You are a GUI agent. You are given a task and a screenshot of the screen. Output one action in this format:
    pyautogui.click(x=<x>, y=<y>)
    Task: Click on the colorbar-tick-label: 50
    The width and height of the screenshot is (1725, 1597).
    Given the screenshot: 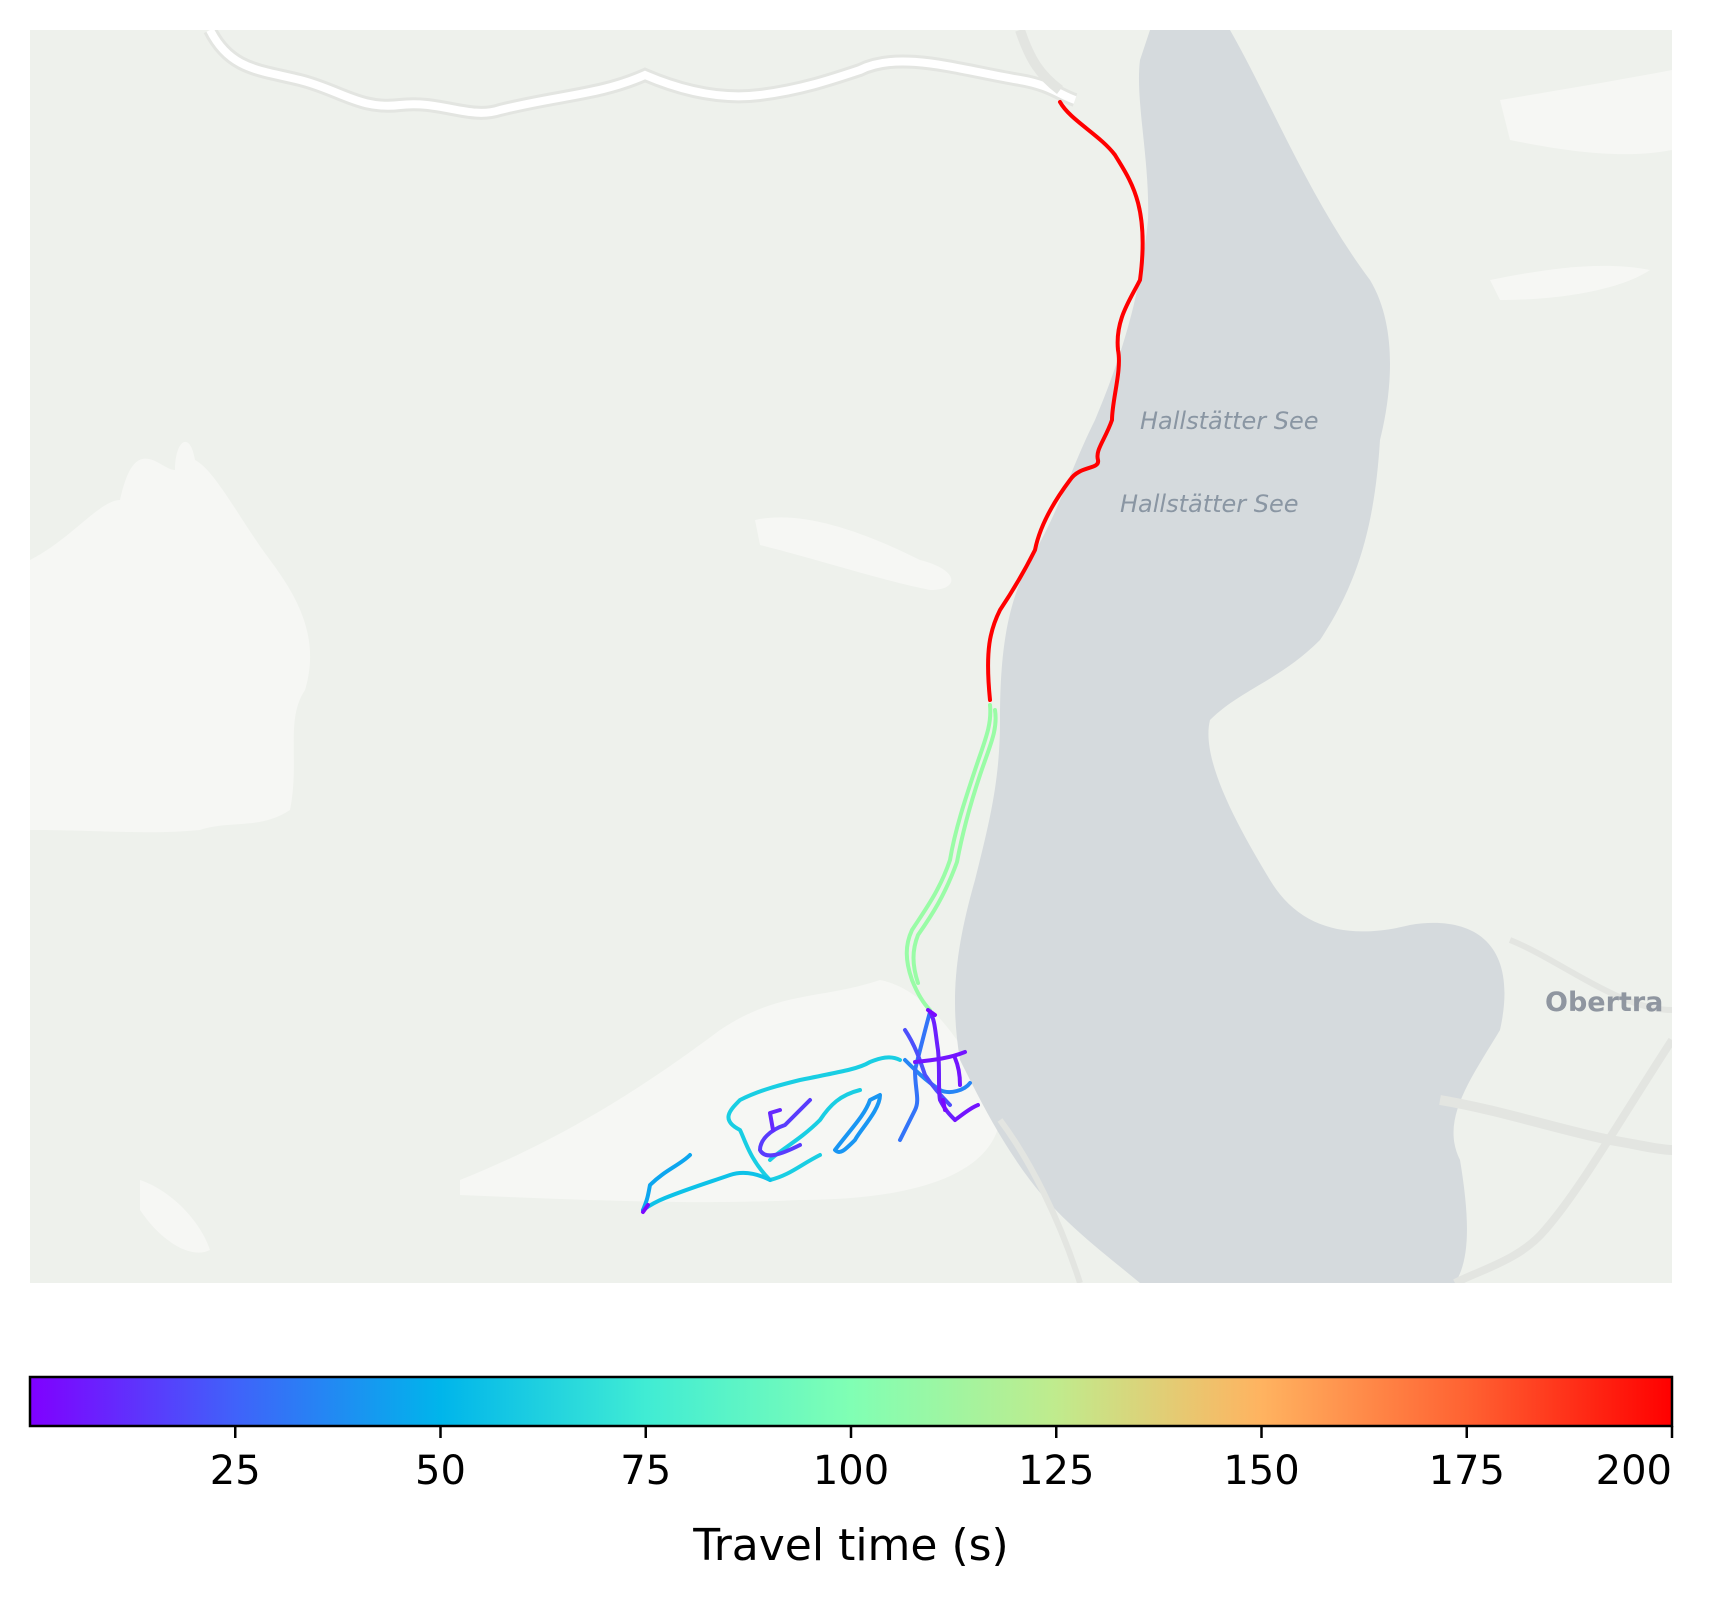 What is the action you would take?
    pyautogui.click(x=440, y=1471)
    